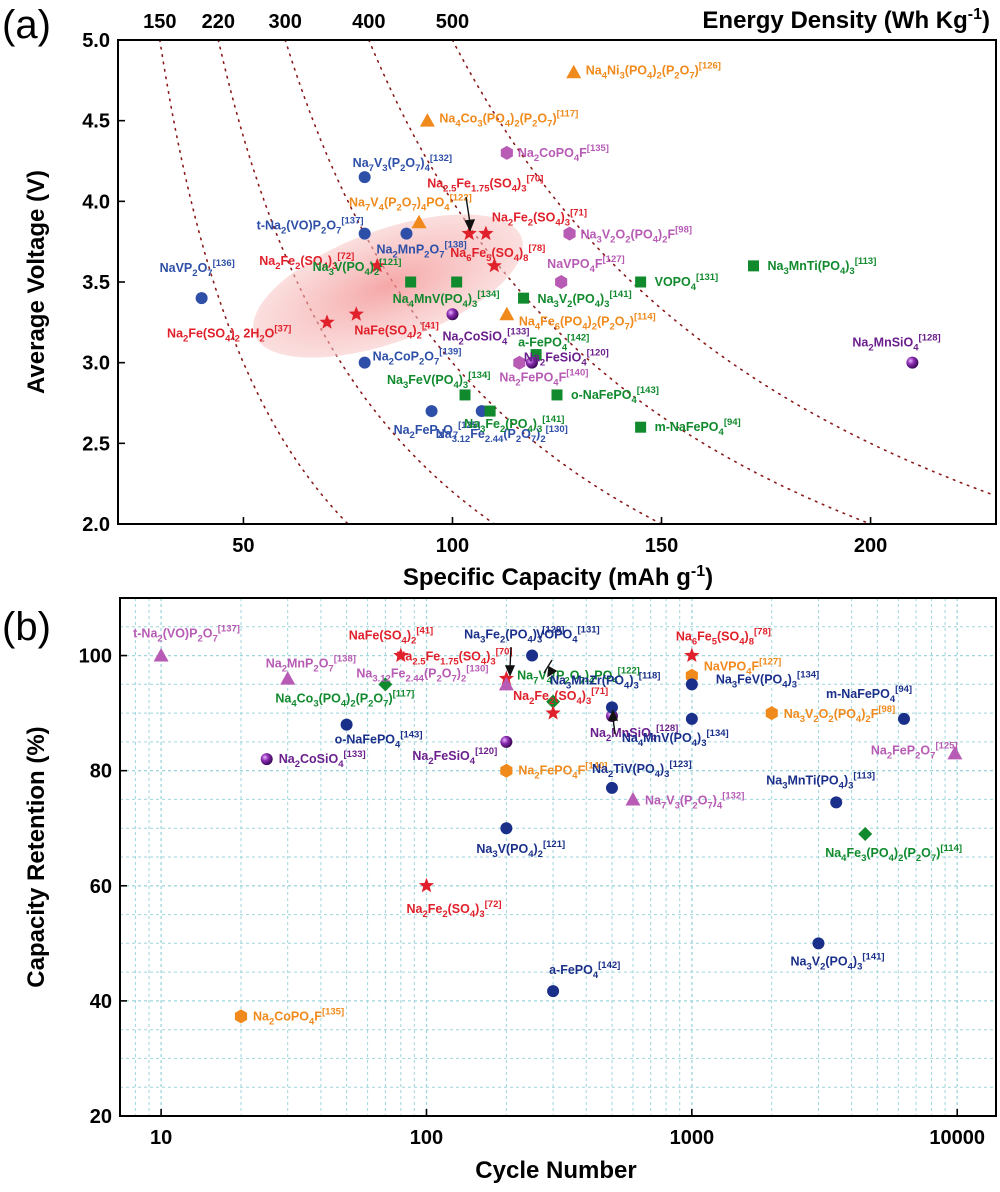 This screenshot has width=1000, height=1192. What do you see at coordinates (186, 634) in the screenshot?
I see `label-b-0: t-Na2(VO)P2O7[137]` at bounding box center [186, 634].